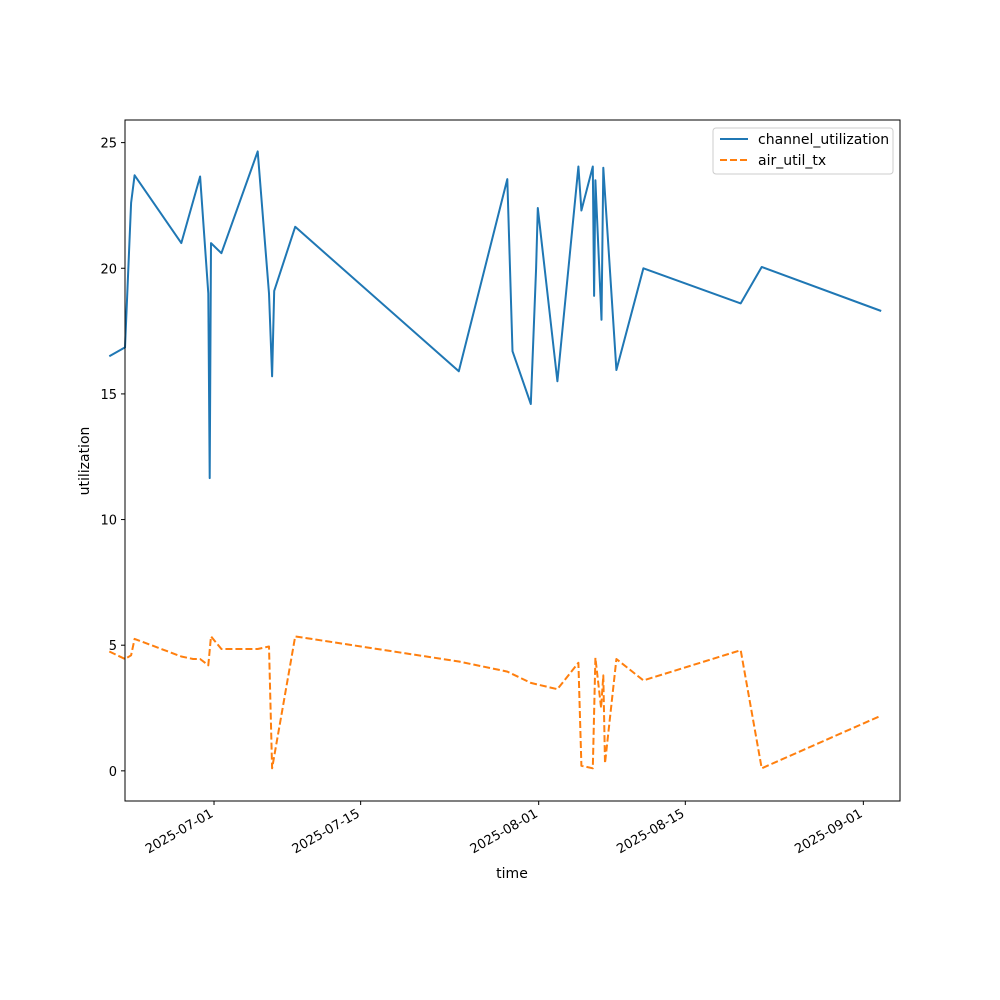 The height and width of the screenshot is (1000, 1000). Describe the element at coordinates (85, 461) in the screenshot. I see `y-axis-label: utilization` at that location.